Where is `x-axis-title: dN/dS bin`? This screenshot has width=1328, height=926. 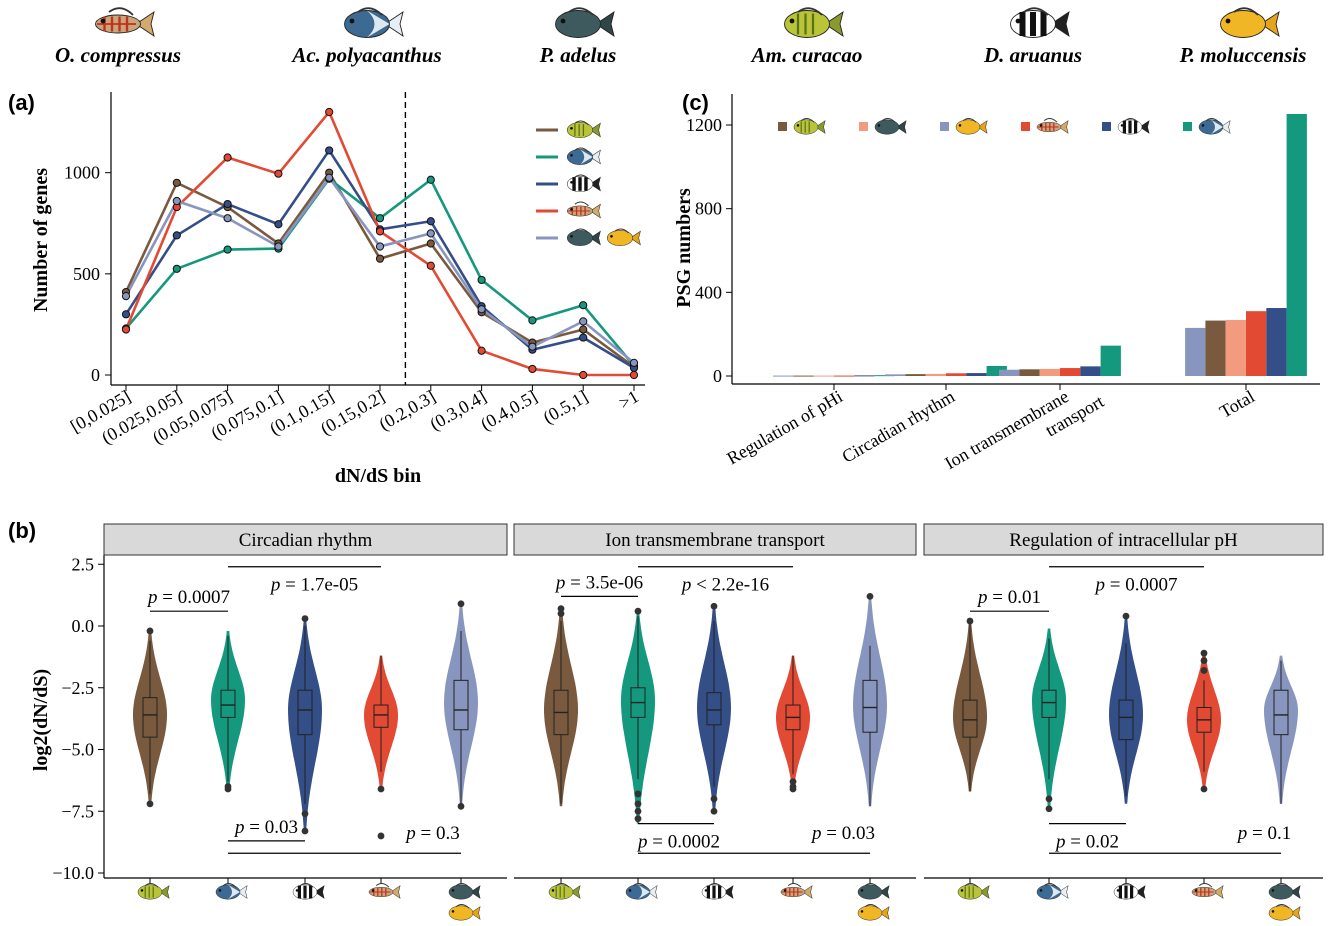
x-axis-title: dN/dS bin is located at coordinates (378, 476).